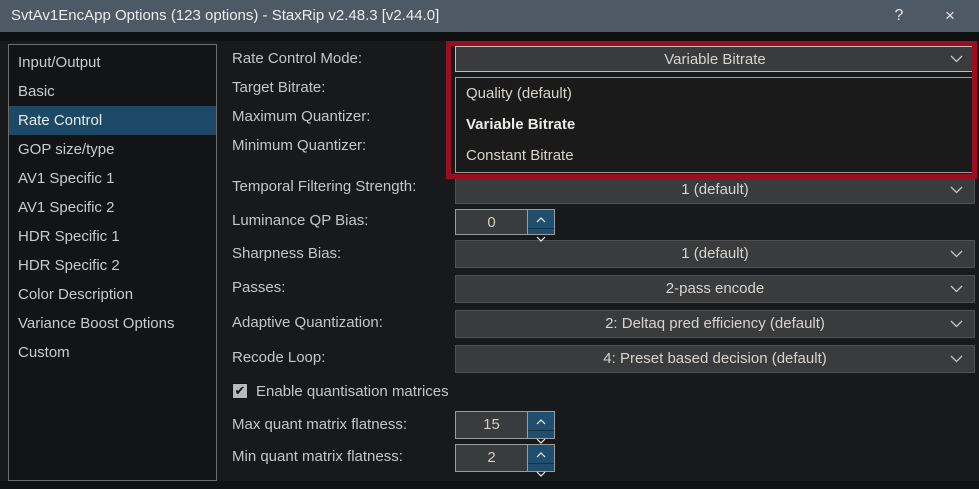 This screenshot has height=489, width=979. What do you see at coordinates (520, 155) in the screenshot?
I see `dropdown-option-constant-bitrate: Constant Bitrate` at bounding box center [520, 155].